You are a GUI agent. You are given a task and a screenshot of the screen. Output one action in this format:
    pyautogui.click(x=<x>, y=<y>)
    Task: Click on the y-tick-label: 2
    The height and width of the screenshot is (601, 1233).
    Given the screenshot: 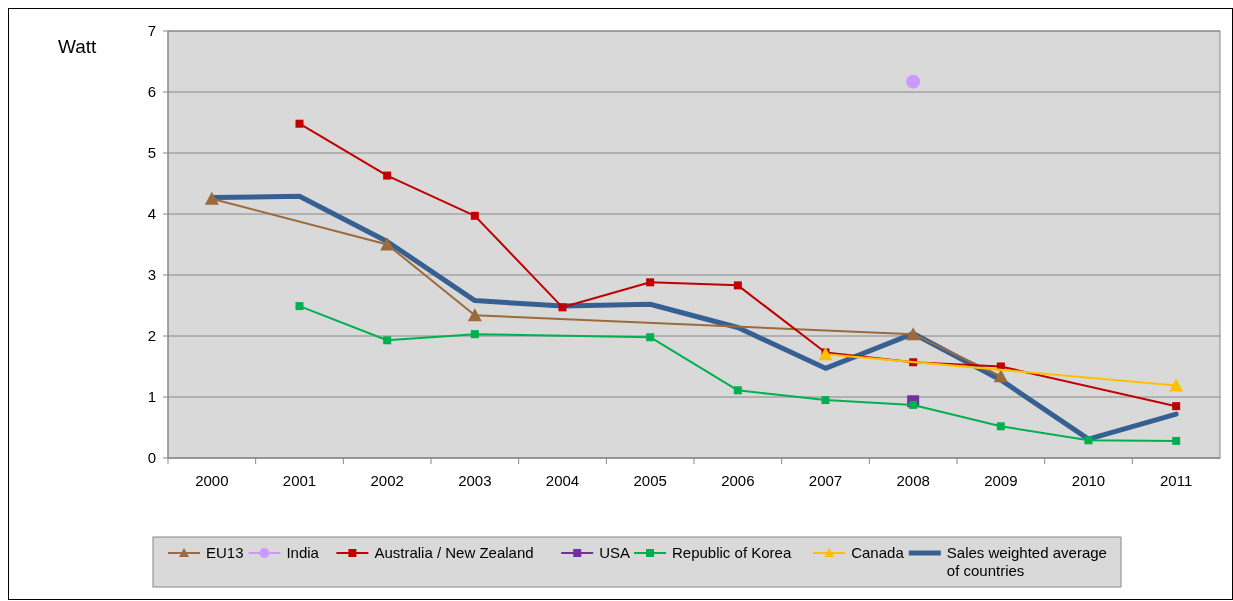 What is the action you would take?
    pyautogui.click(x=151, y=336)
    